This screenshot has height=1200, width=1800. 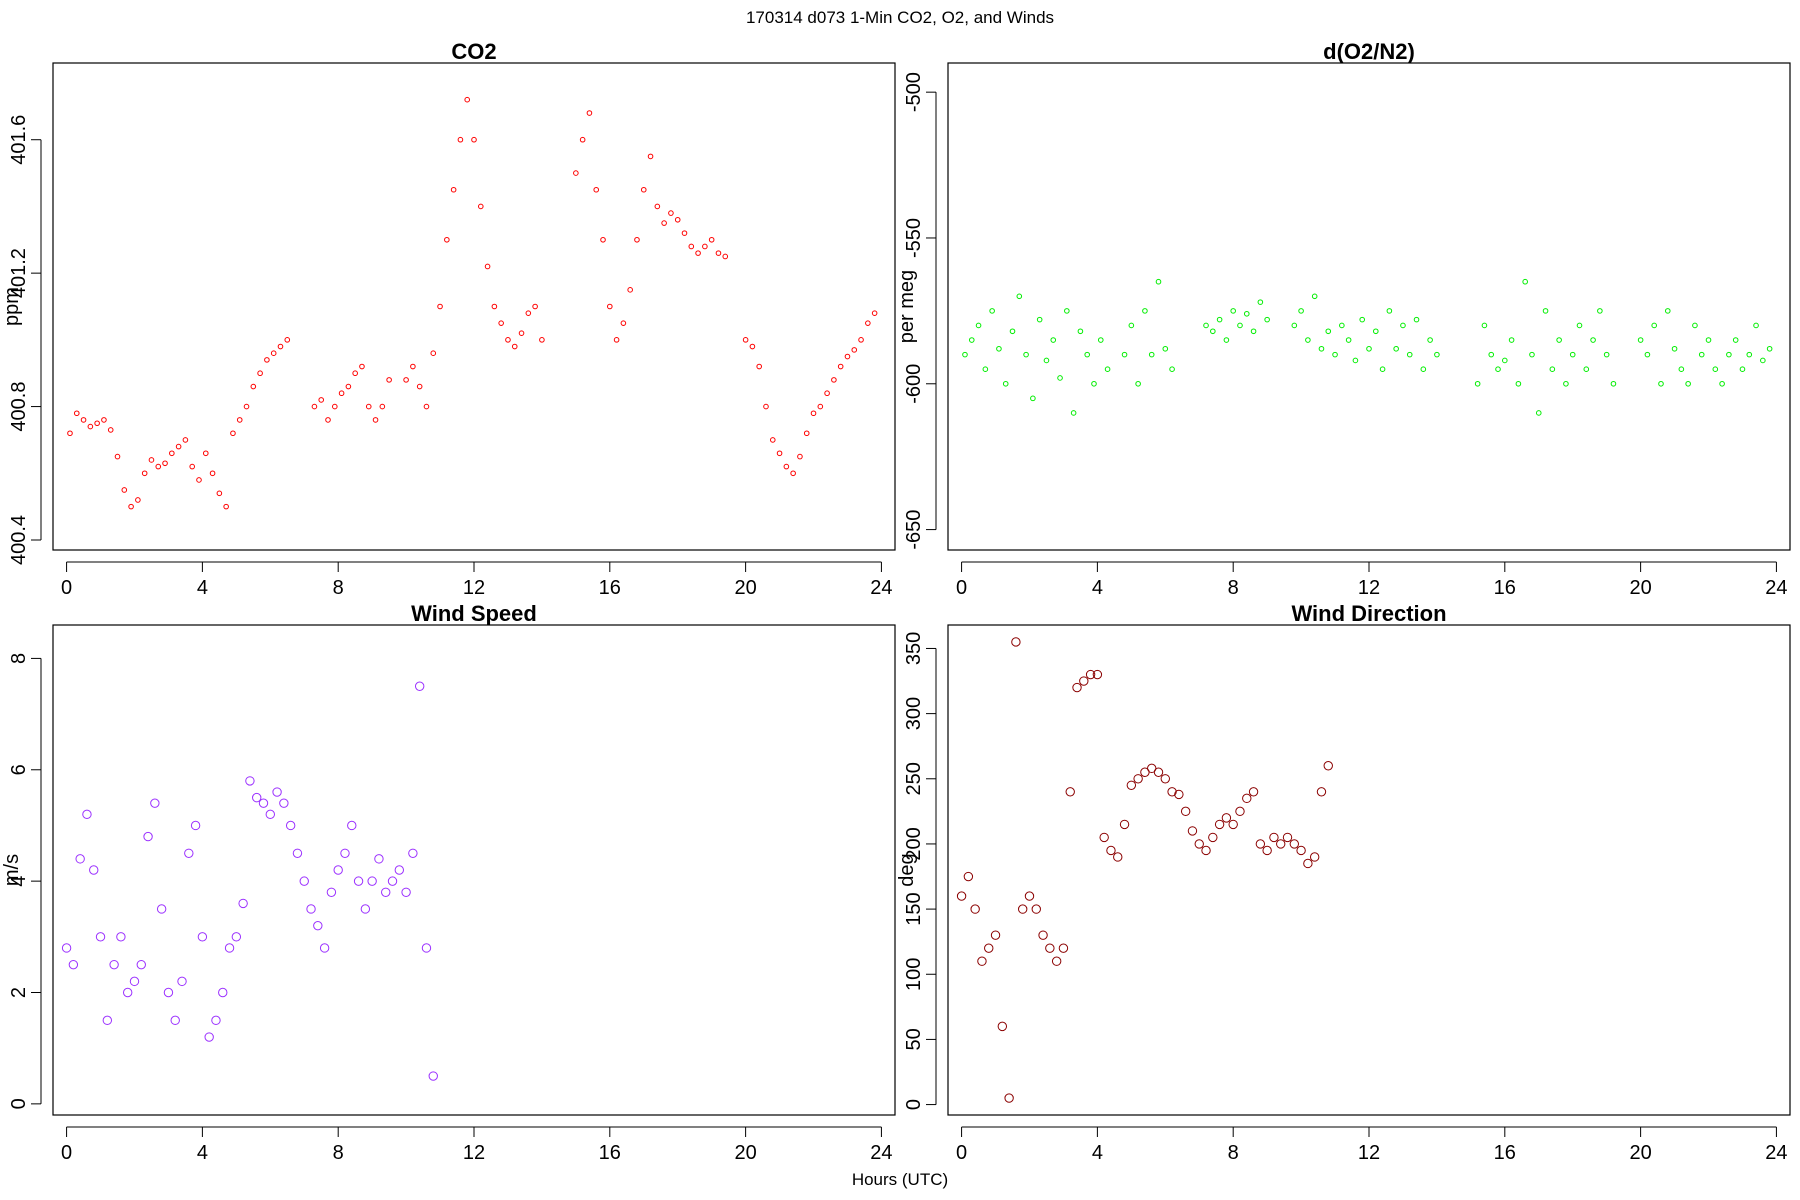 I want to click on y-axis-label: ppm, so click(x=12, y=306).